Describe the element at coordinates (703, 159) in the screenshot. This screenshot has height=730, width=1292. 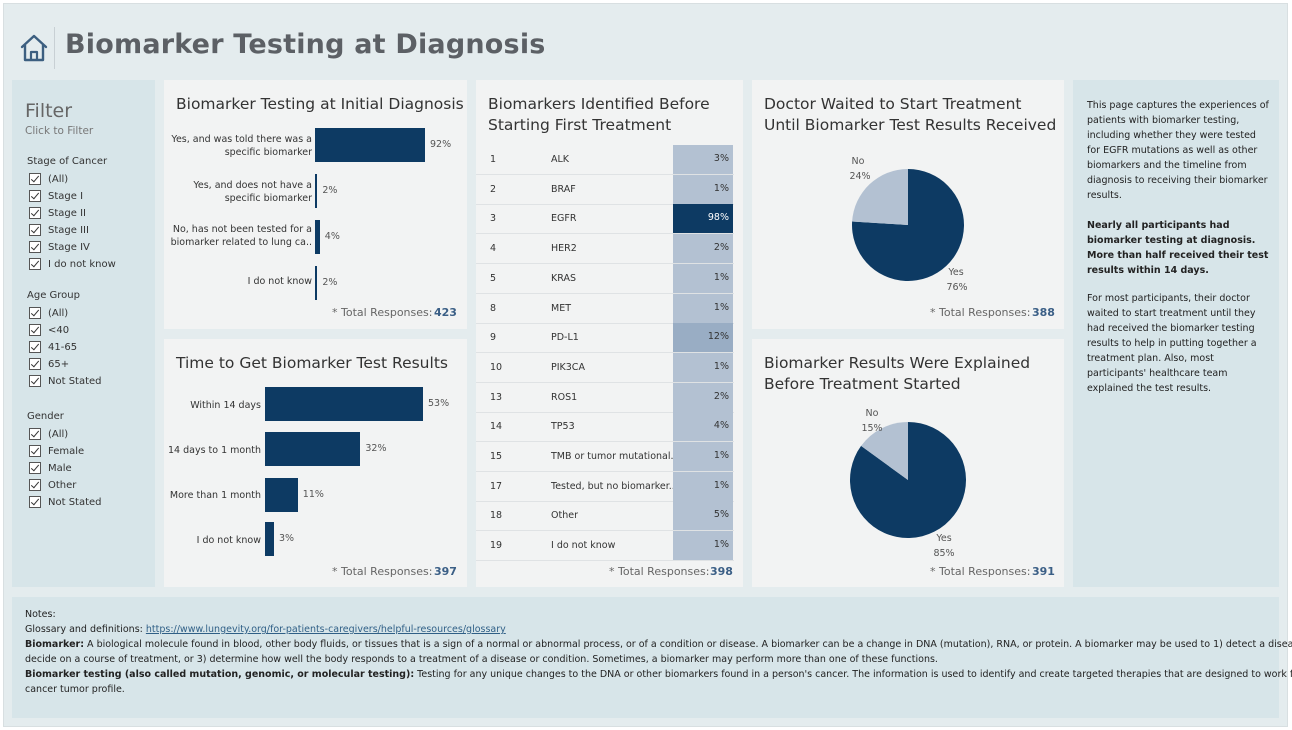
I see `percent-cell: 3%` at that location.